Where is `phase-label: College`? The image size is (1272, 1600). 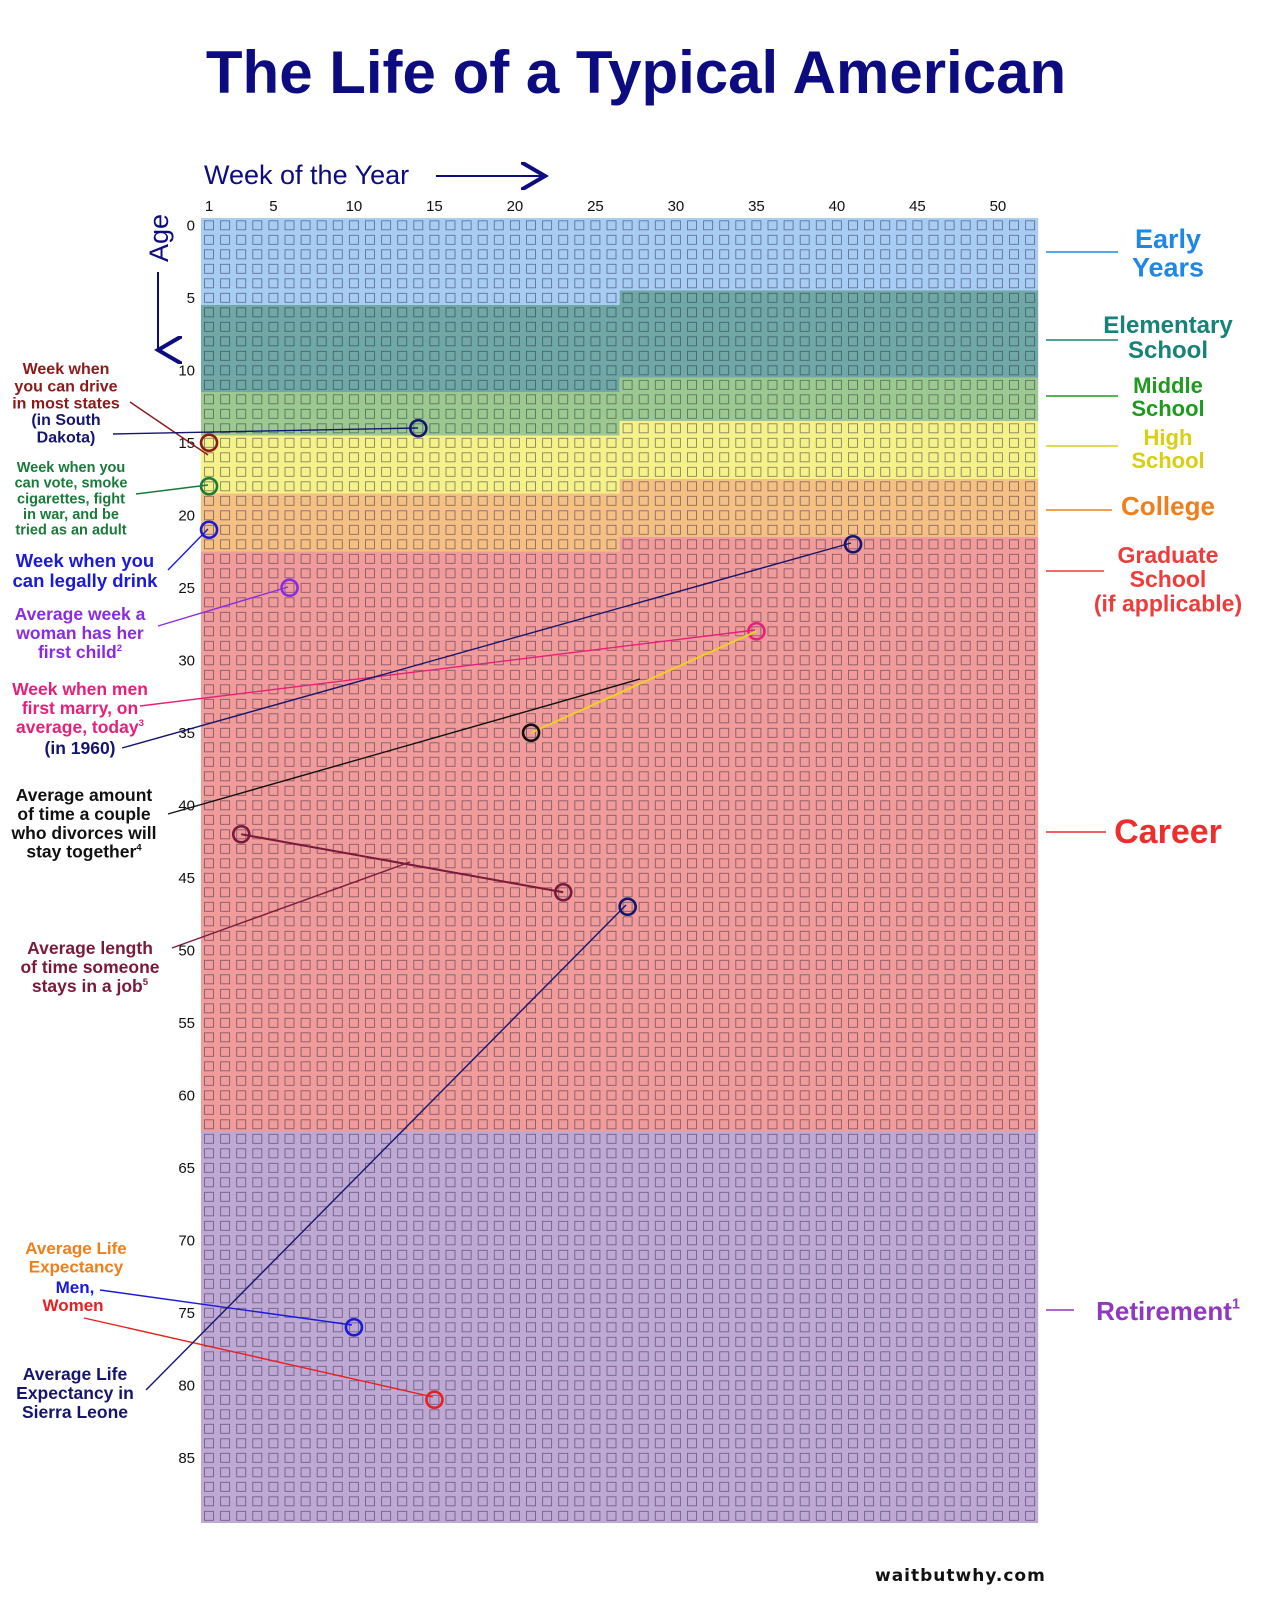 phase-label: College is located at coordinates (1168, 506).